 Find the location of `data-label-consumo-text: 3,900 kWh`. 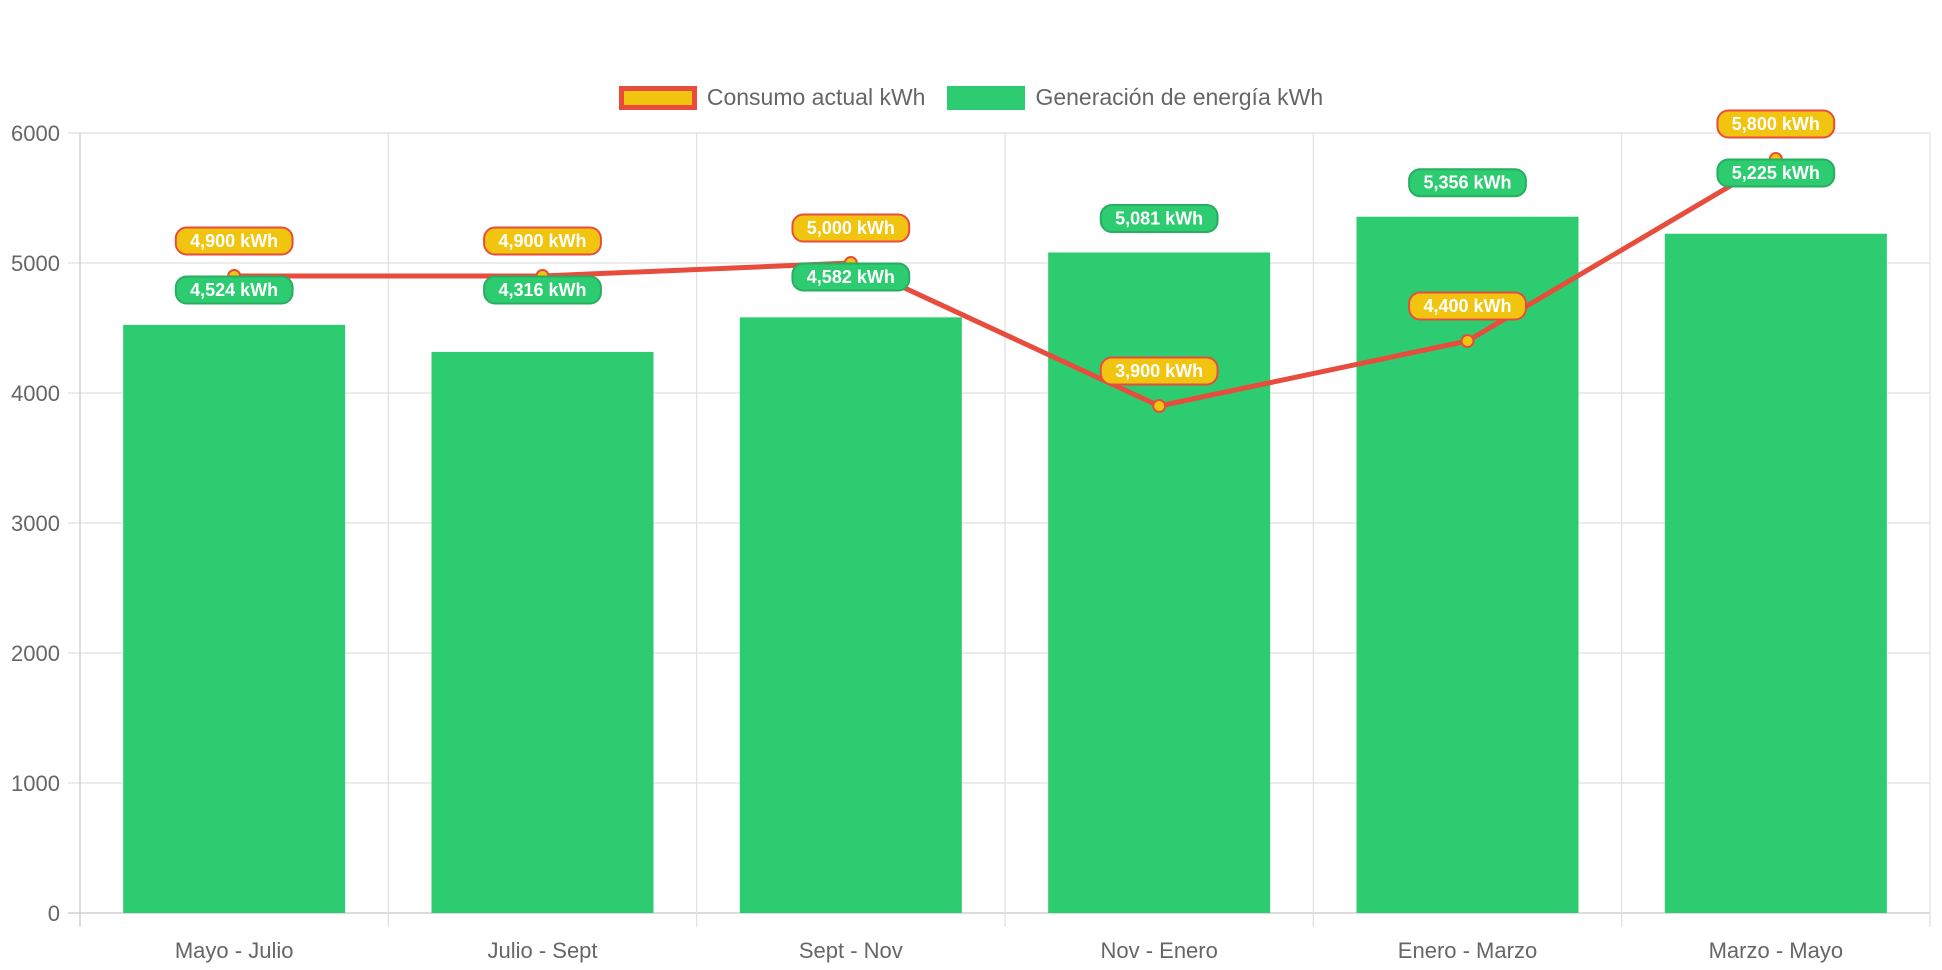

data-label-consumo-text: 3,900 kWh is located at coordinates (1159, 371).